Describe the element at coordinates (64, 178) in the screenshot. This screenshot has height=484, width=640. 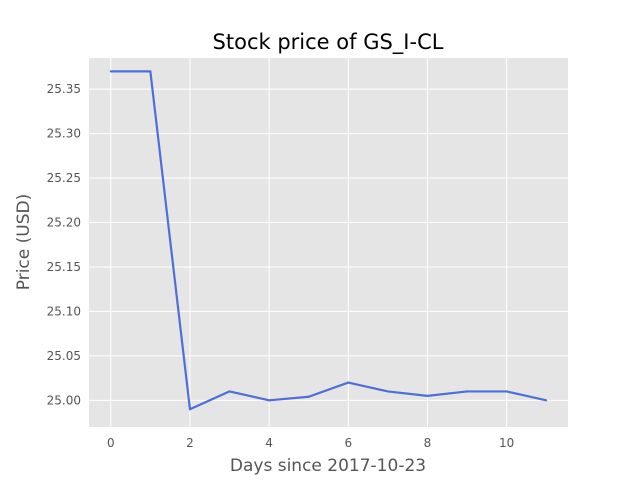
I see `y-tick-label: 25.25` at that location.